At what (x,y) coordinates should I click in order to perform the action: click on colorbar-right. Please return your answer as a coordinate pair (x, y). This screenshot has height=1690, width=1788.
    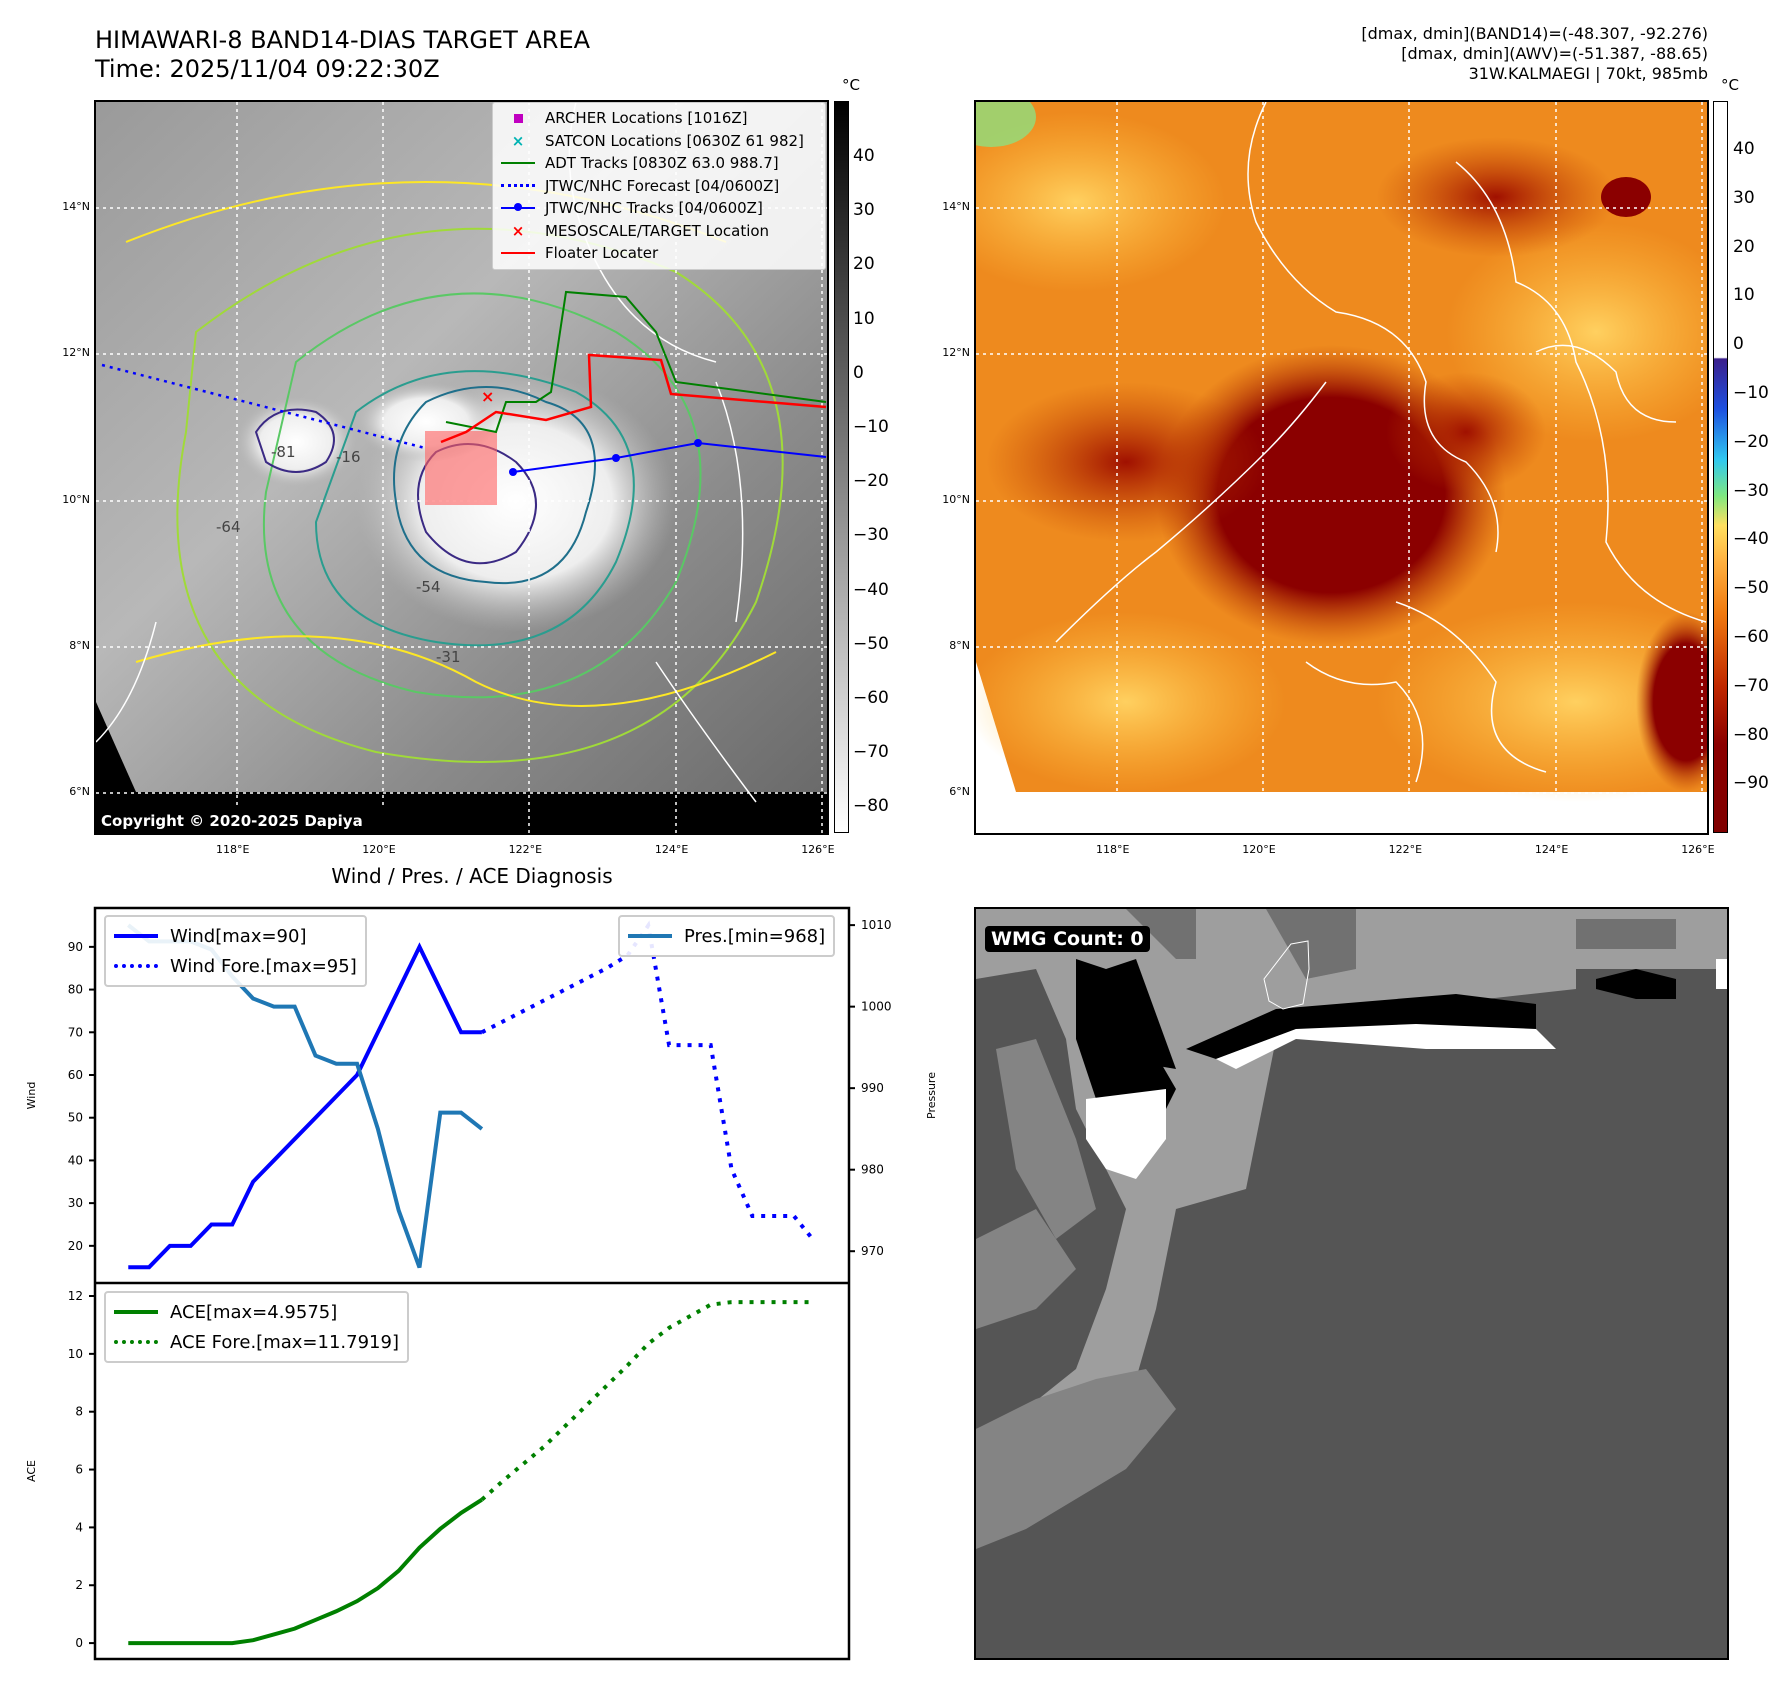
    Looking at the image, I should click on (1720, 467).